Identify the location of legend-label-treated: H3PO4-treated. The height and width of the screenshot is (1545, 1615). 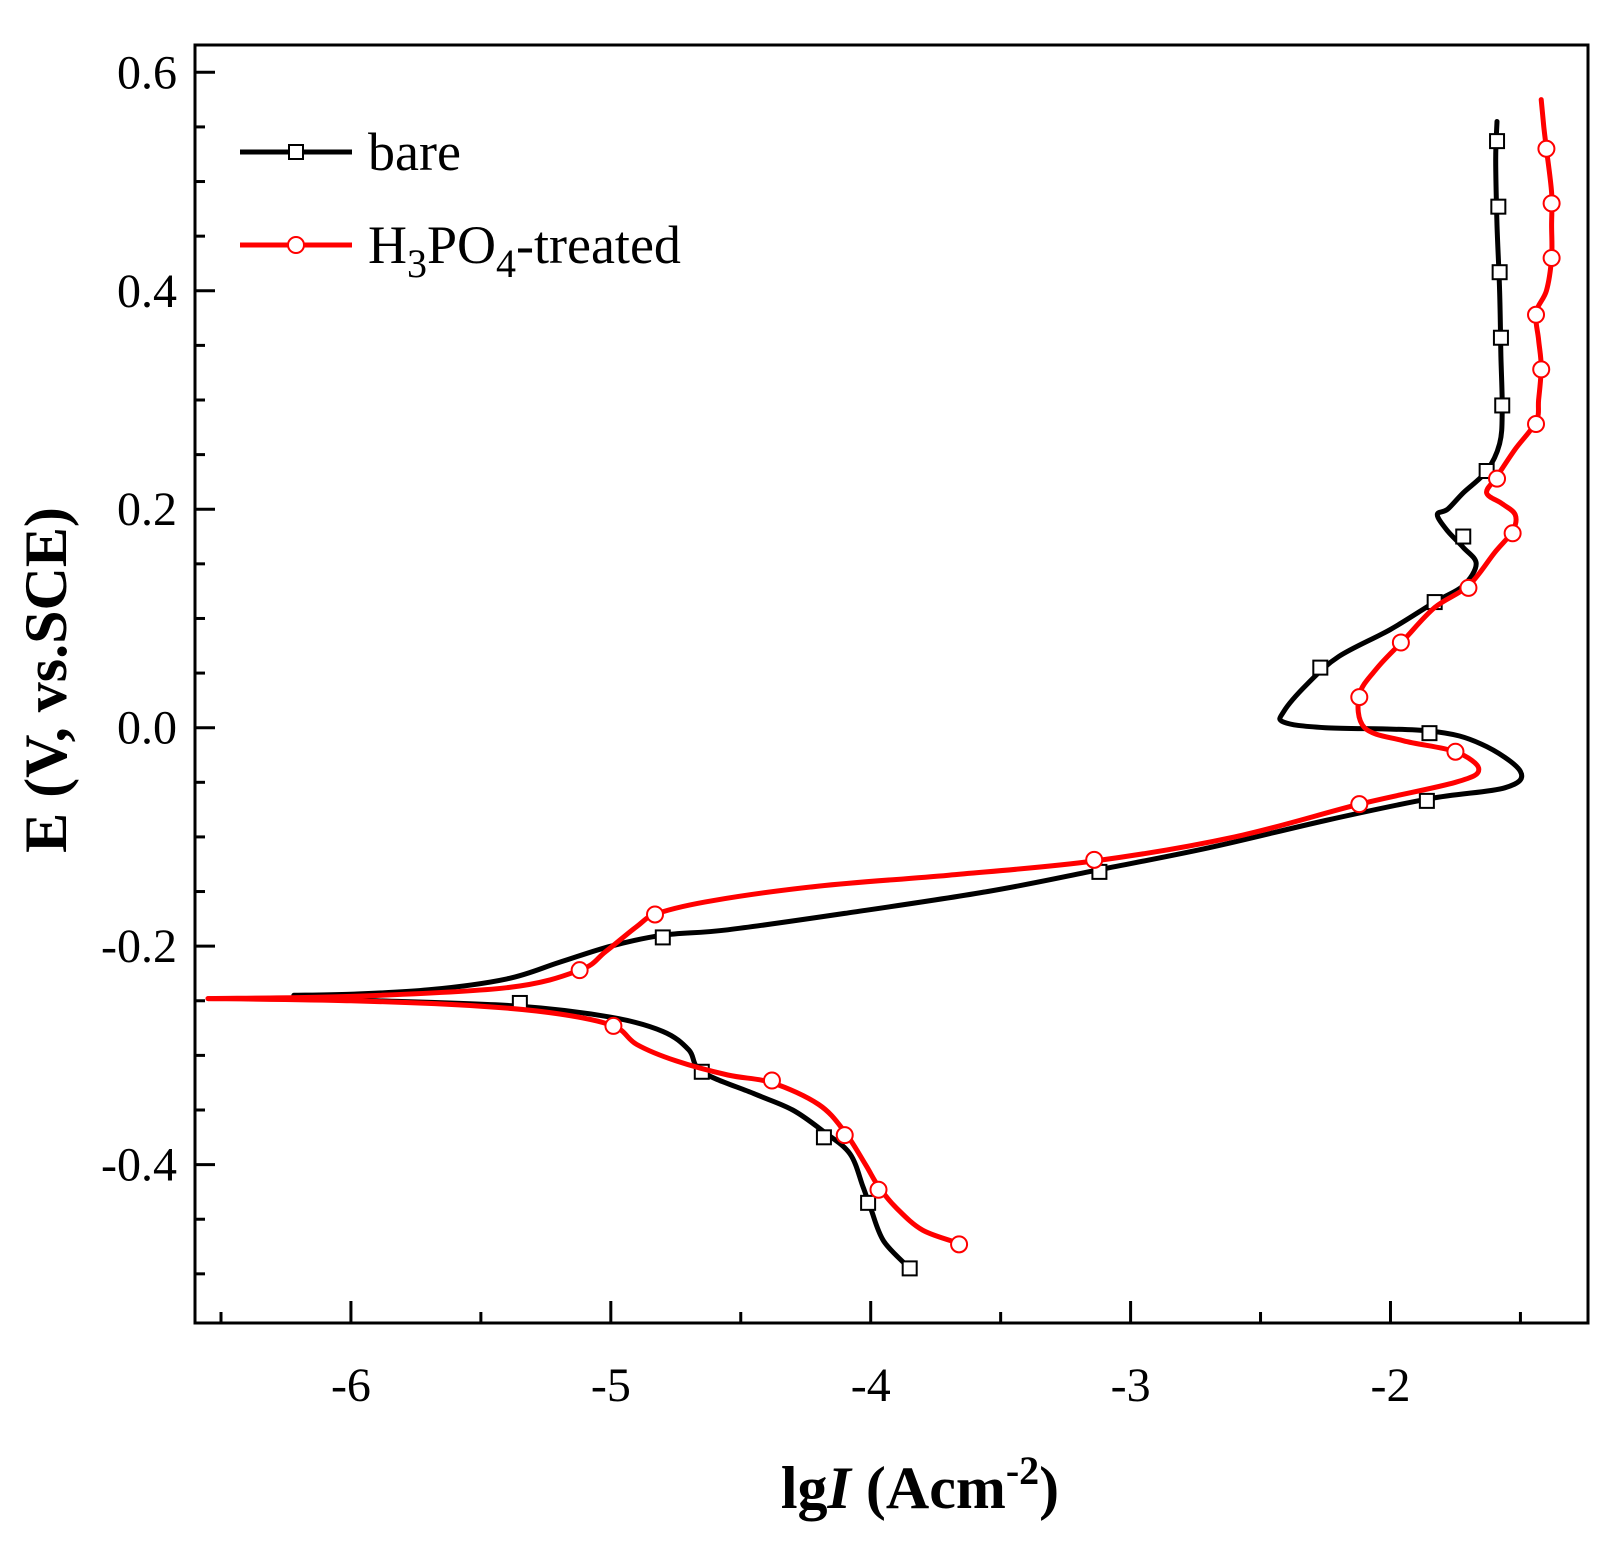
(524, 250).